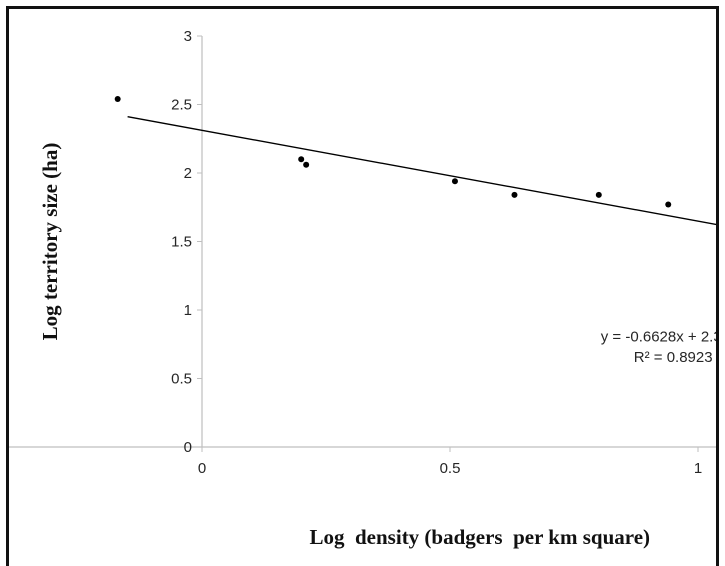  What do you see at coordinates (188, 310) in the screenshot?
I see `y-tick-label: 1` at bounding box center [188, 310].